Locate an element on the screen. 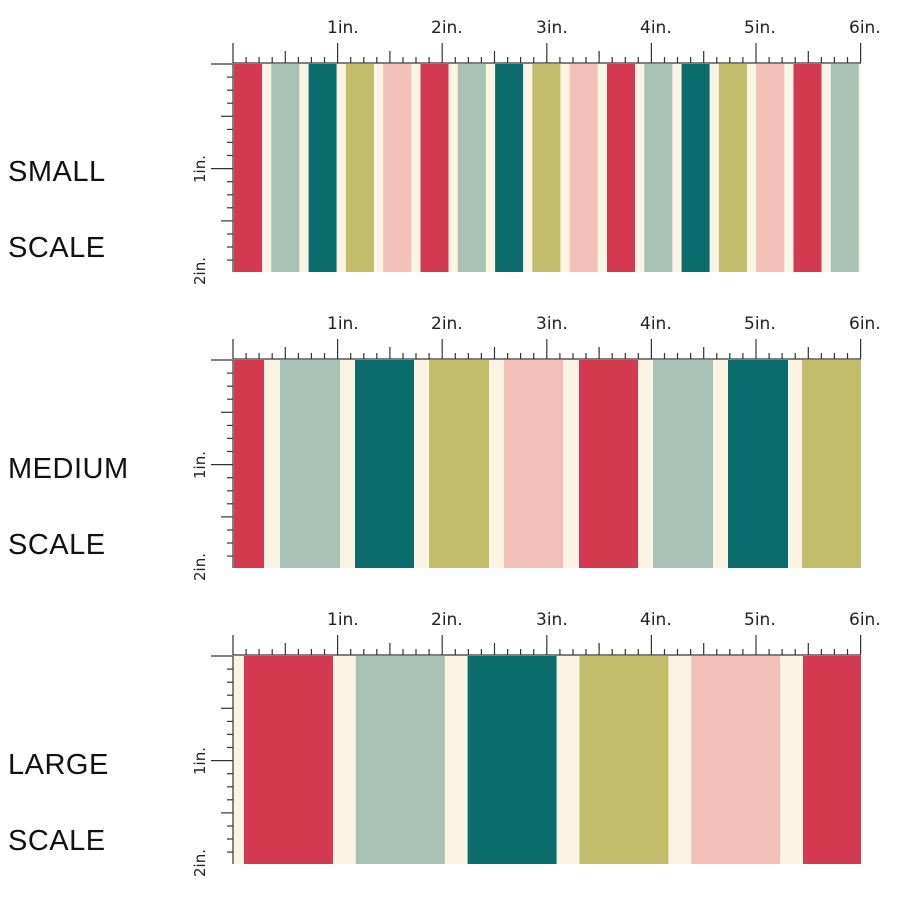 The width and height of the screenshot is (900, 900). large-scale-label-line2: SCALE is located at coordinates (57, 841).